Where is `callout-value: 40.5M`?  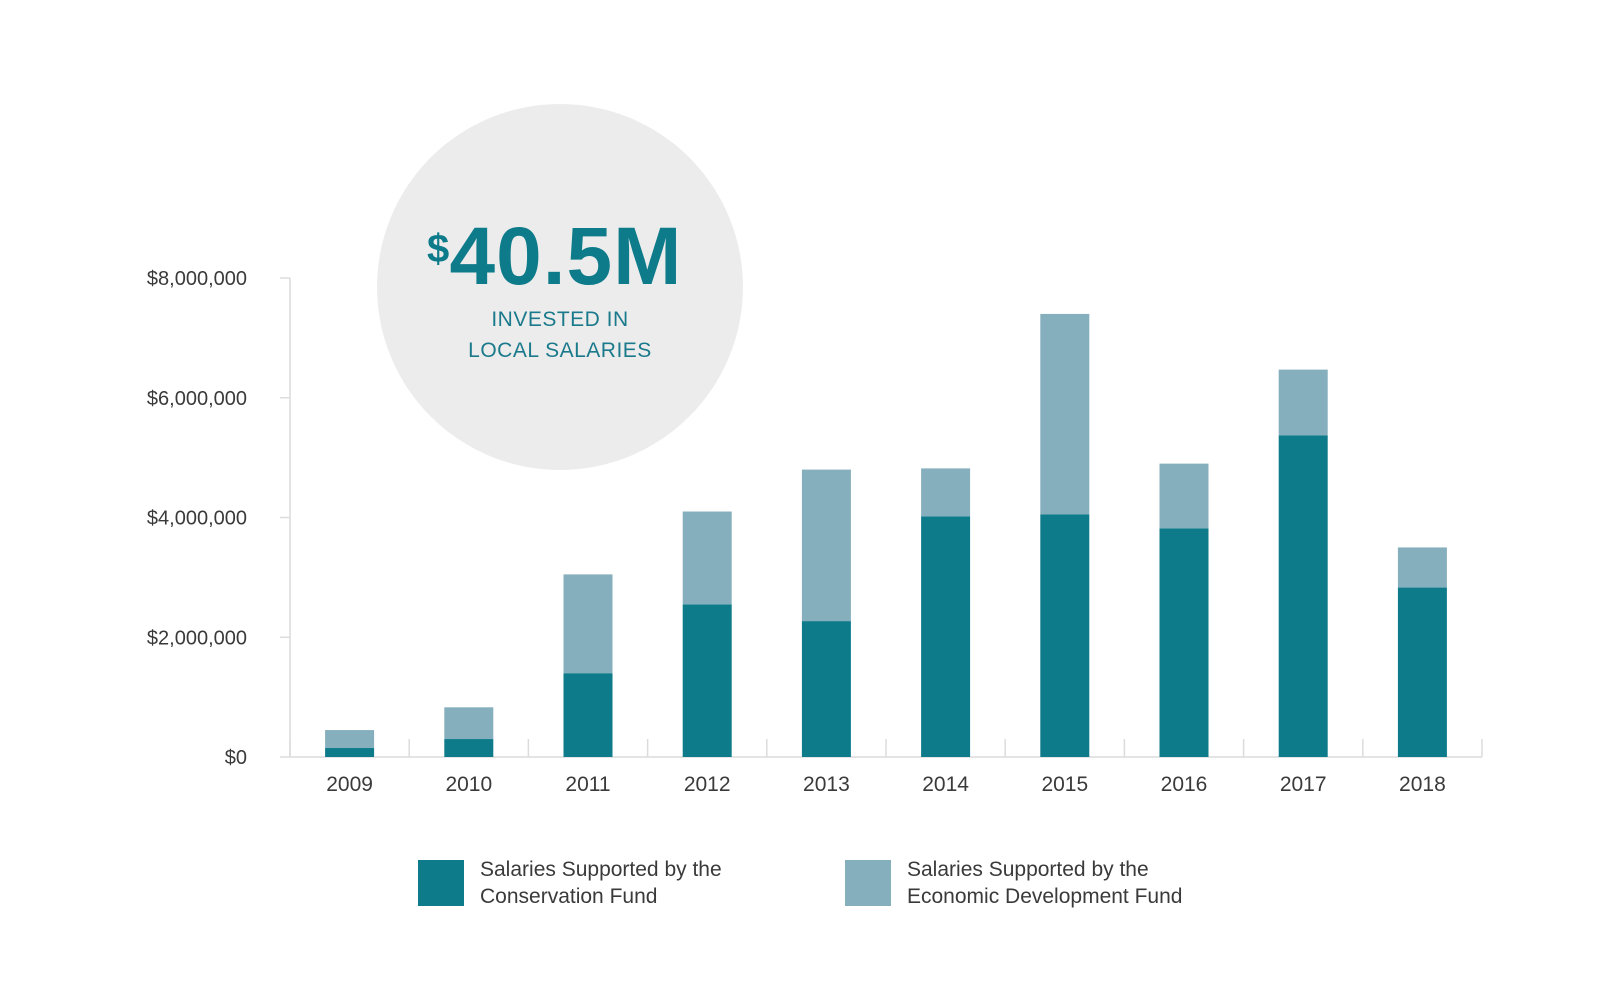 callout-value: 40.5M is located at coordinates (566, 256).